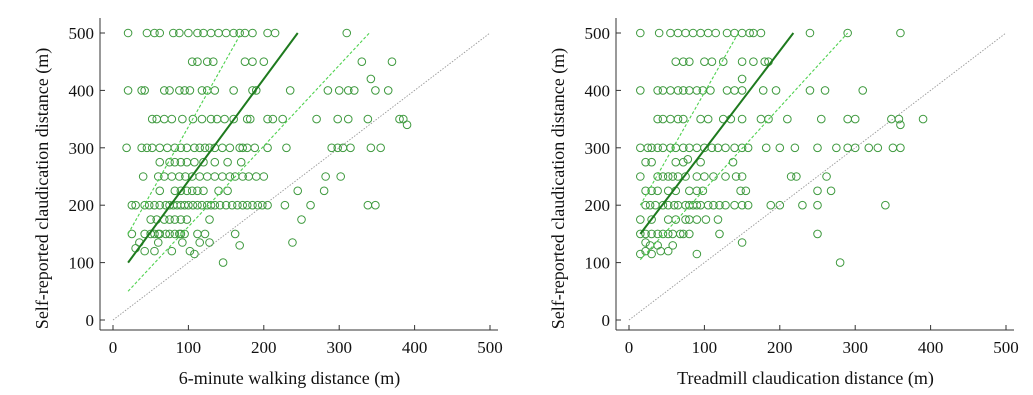 Image resolution: width=1033 pixels, height=395 pixels. I want to click on y-tick-label: 100, so click(82, 263).